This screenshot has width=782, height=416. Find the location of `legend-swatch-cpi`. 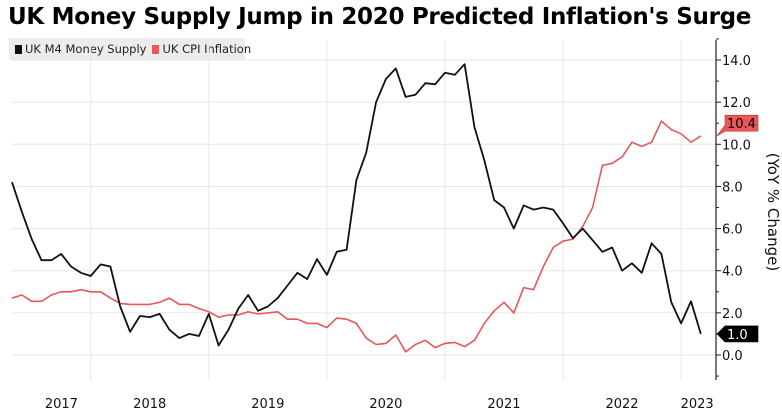

legend-swatch-cpi is located at coordinates (156, 49).